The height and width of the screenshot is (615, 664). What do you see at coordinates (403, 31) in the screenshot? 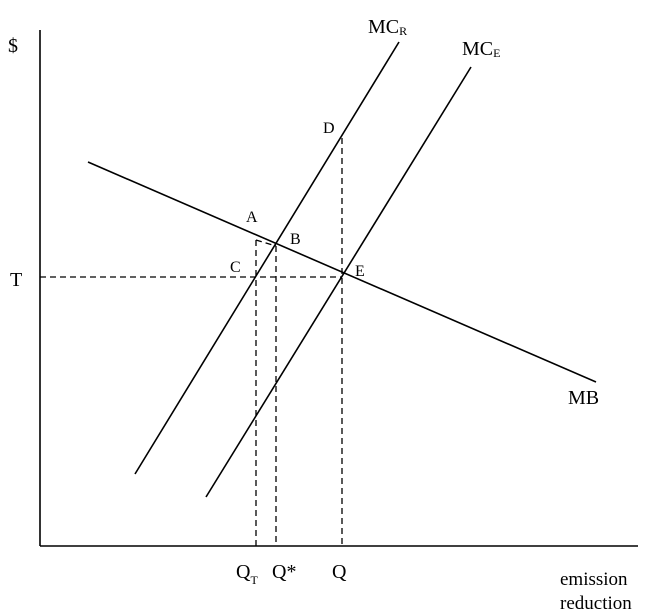
I see `mc-r-label-sub: R` at bounding box center [403, 31].